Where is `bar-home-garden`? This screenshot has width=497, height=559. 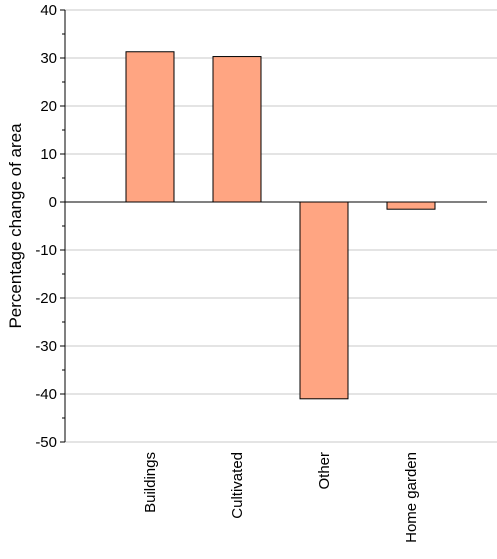
bar-home-garden is located at coordinates (411, 205).